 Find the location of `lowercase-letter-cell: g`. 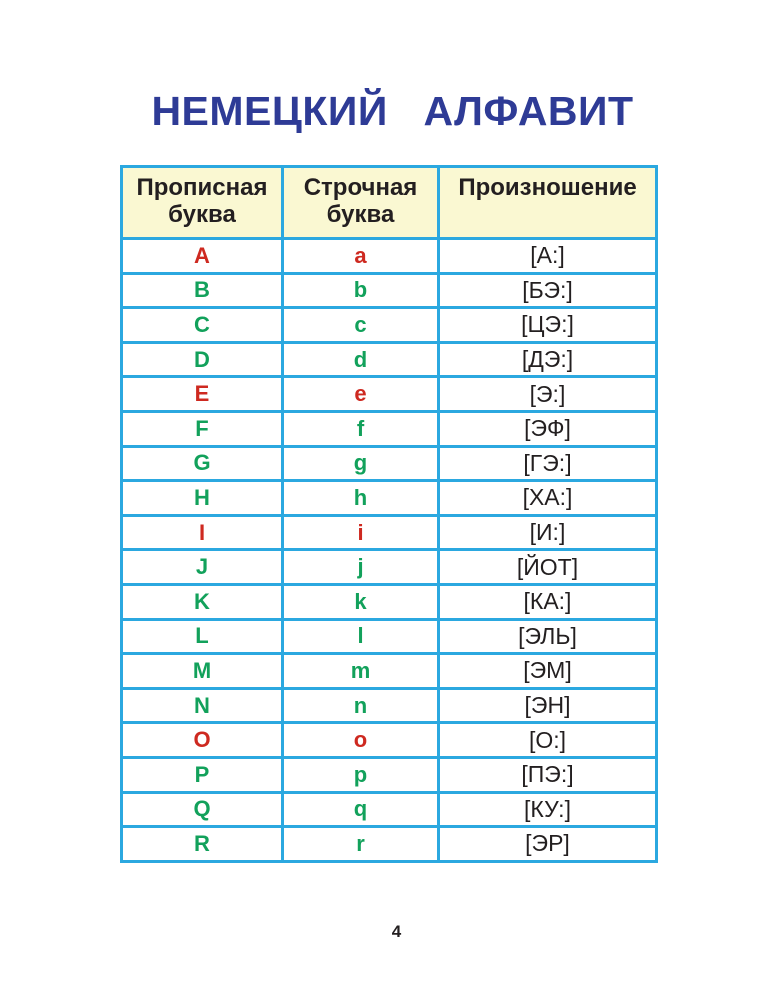

lowercase-letter-cell: g is located at coordinates (360, 463).